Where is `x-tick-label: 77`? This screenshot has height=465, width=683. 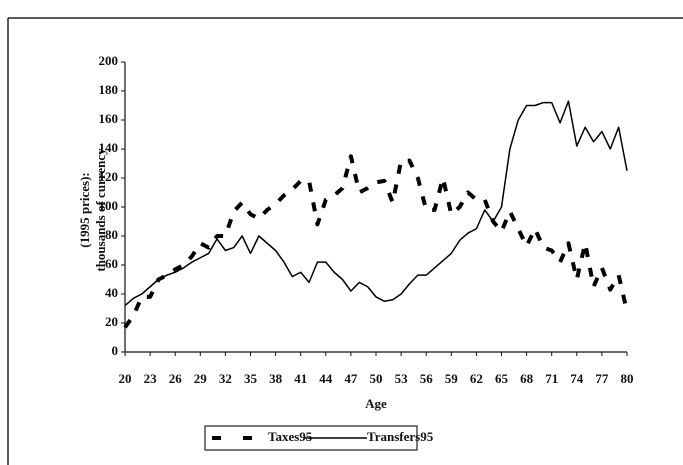
x-tick-label: 77 is located at coordinates (602, 378).